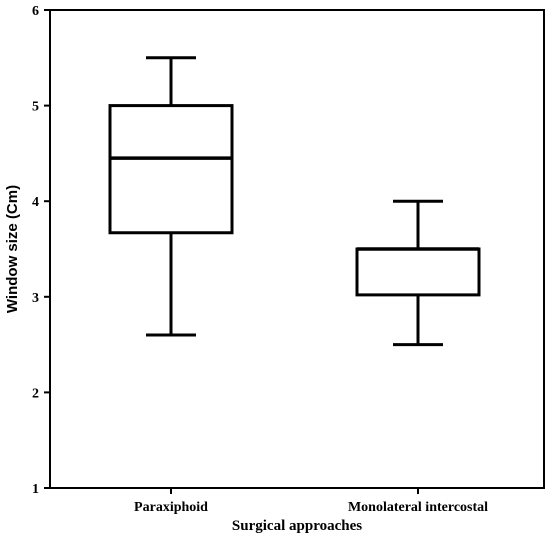  I want to click on y-tick-label: 4, so click(35, 202).